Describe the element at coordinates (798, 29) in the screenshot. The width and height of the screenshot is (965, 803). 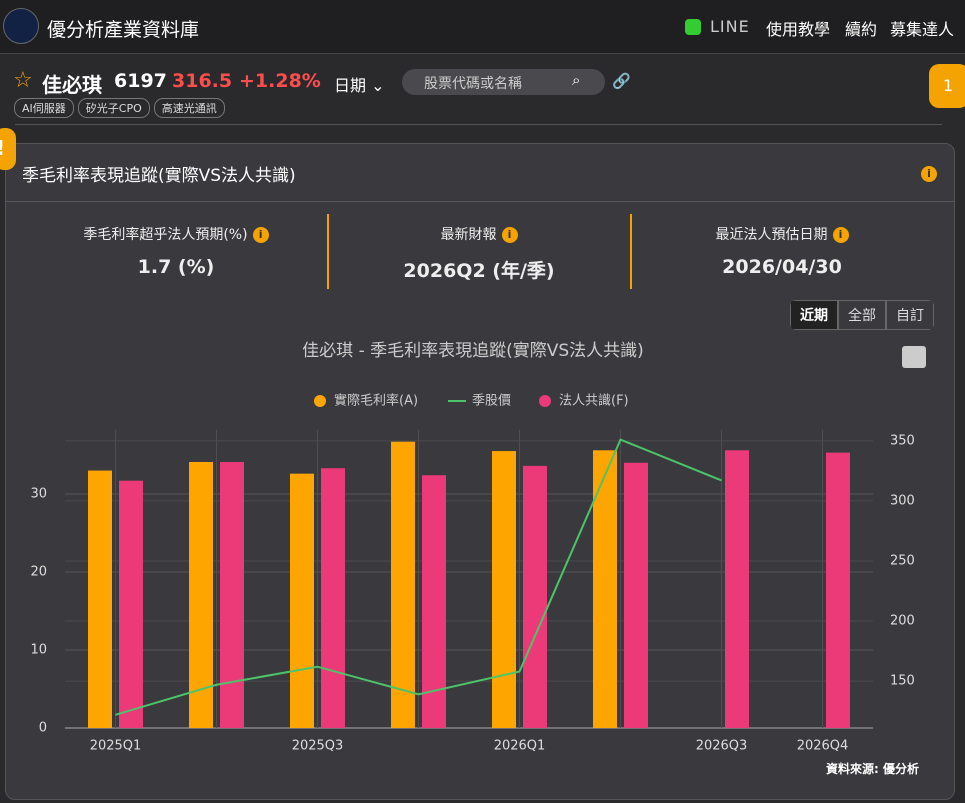
I see `nav-link: 使用教學` at that location.